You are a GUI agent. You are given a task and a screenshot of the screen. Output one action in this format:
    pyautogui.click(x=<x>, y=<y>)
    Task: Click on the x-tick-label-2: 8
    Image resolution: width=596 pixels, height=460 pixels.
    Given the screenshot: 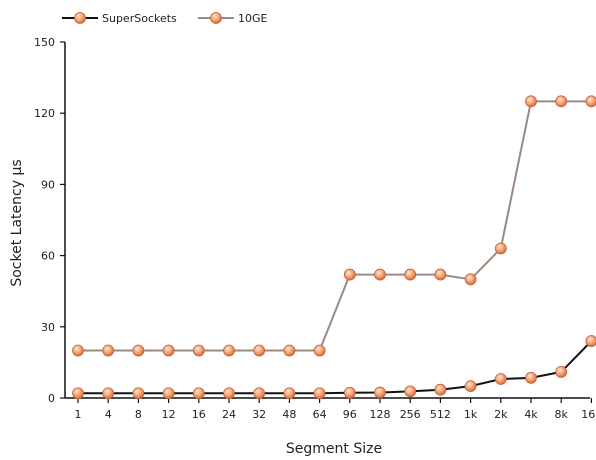 What is the action you would take?
    pyautogui.click(x=138, y=414)
    